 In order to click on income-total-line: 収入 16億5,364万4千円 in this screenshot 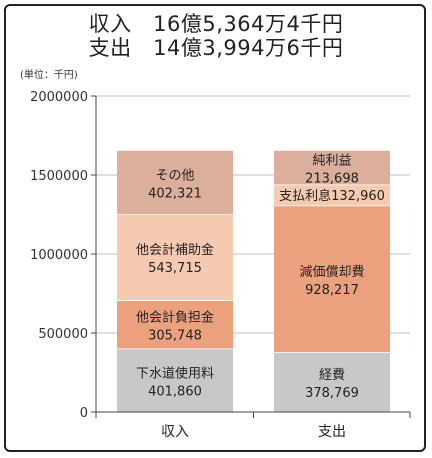, I will do `click(216, 24)`.